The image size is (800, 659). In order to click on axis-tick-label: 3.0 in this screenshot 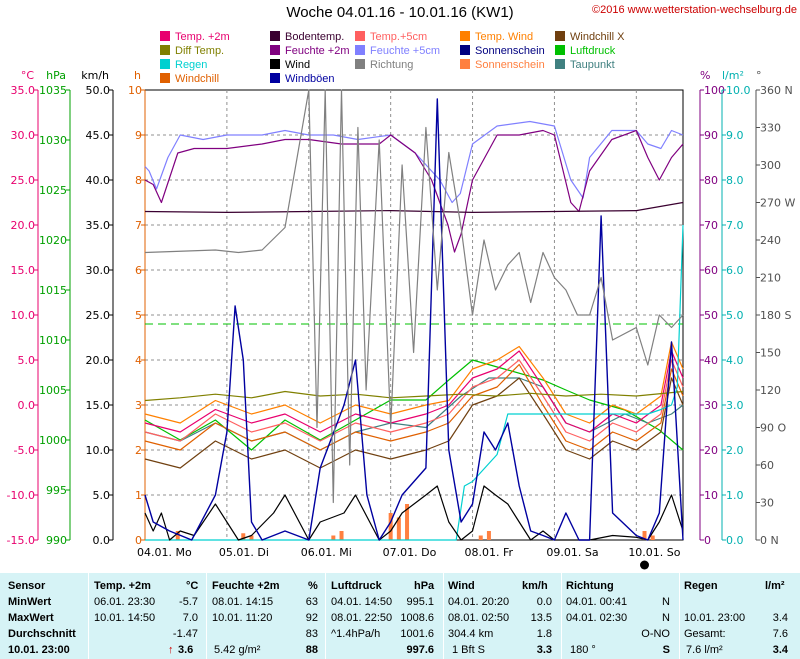, I will do `click(735, 405)`.